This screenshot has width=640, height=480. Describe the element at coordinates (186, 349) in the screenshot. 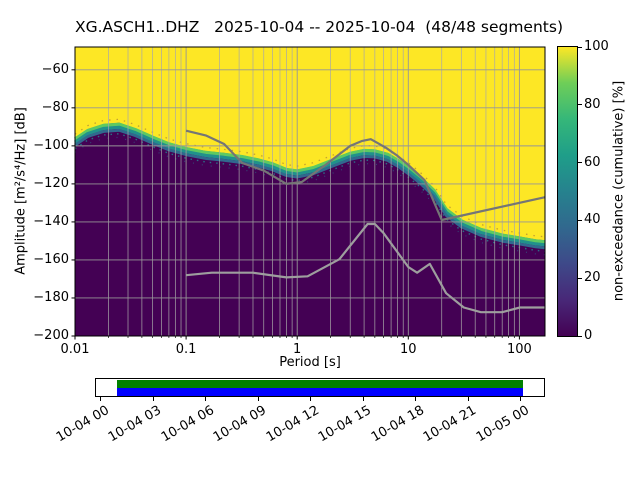

I see `x-tick-label: 0.1` at that location.